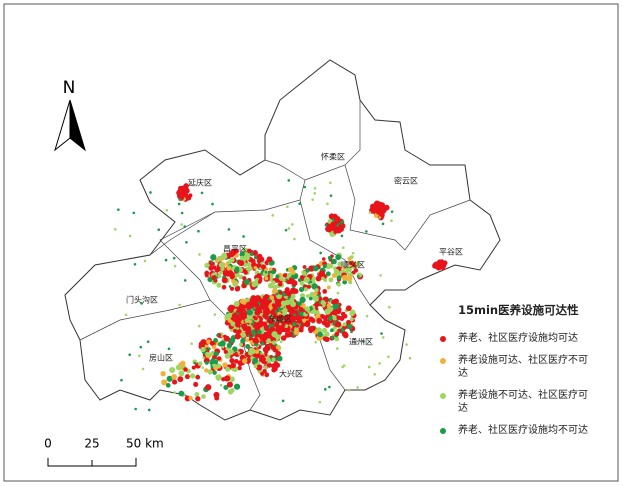 The height and width of the screenshot is (486, 623). I want to click on scale-label: 25, so click(91, 444).